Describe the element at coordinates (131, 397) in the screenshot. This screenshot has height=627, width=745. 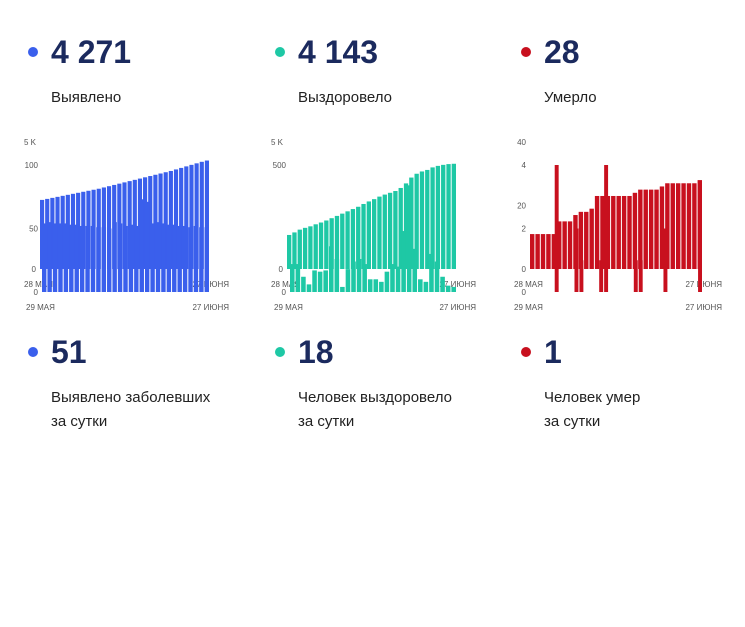
I see `stat-label-line: Выявлено заболевших` at that location.